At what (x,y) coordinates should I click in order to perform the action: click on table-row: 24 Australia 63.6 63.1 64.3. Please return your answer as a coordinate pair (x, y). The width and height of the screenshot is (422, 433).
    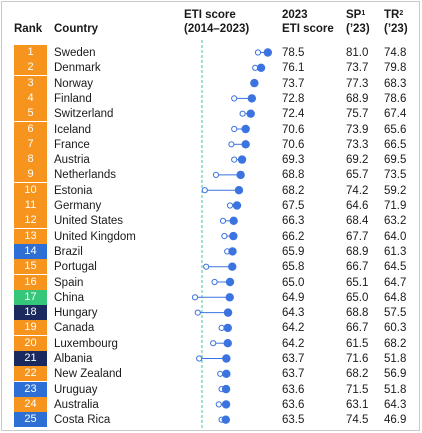
    Looking at the image, I should click on (211, 404).